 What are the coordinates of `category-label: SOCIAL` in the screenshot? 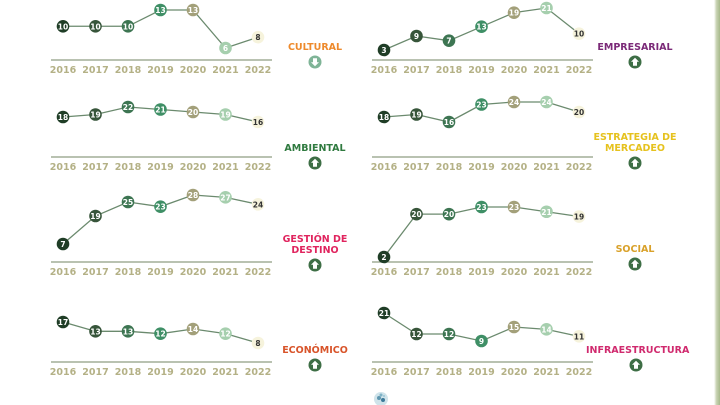 It's located at (635, 249).